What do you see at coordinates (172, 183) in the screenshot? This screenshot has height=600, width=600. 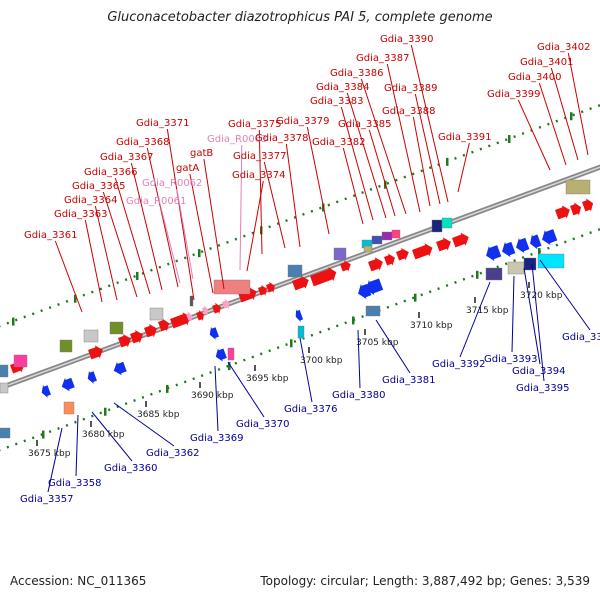 I see `forward-gene-label: Gdia_R0062` at bounding box center [172, 183].